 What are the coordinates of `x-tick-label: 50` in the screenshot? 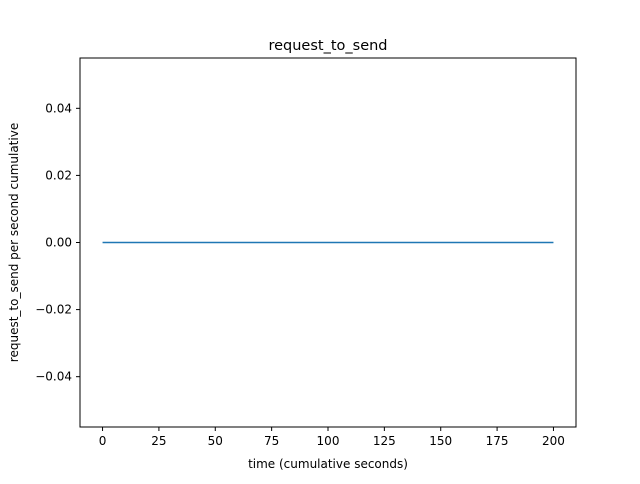 It's located at (215, 441).